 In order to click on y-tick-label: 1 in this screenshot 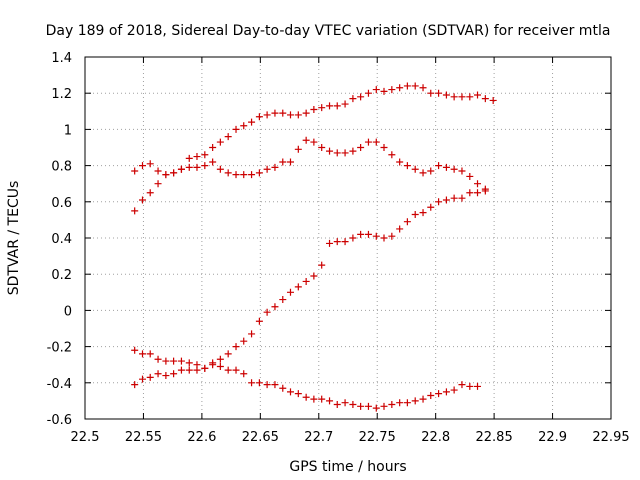, I will do `click(68, 130)`.